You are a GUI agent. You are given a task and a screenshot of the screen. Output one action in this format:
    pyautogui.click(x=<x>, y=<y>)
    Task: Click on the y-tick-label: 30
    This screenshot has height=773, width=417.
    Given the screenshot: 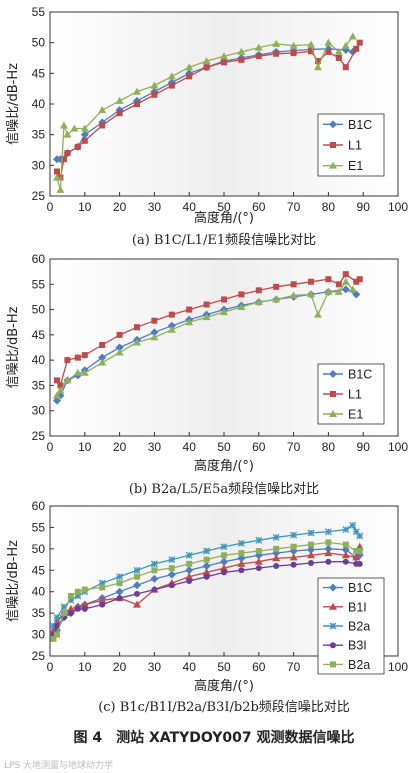 What is the action you would take?
    pyautogui.click(x=39, y=635)
    